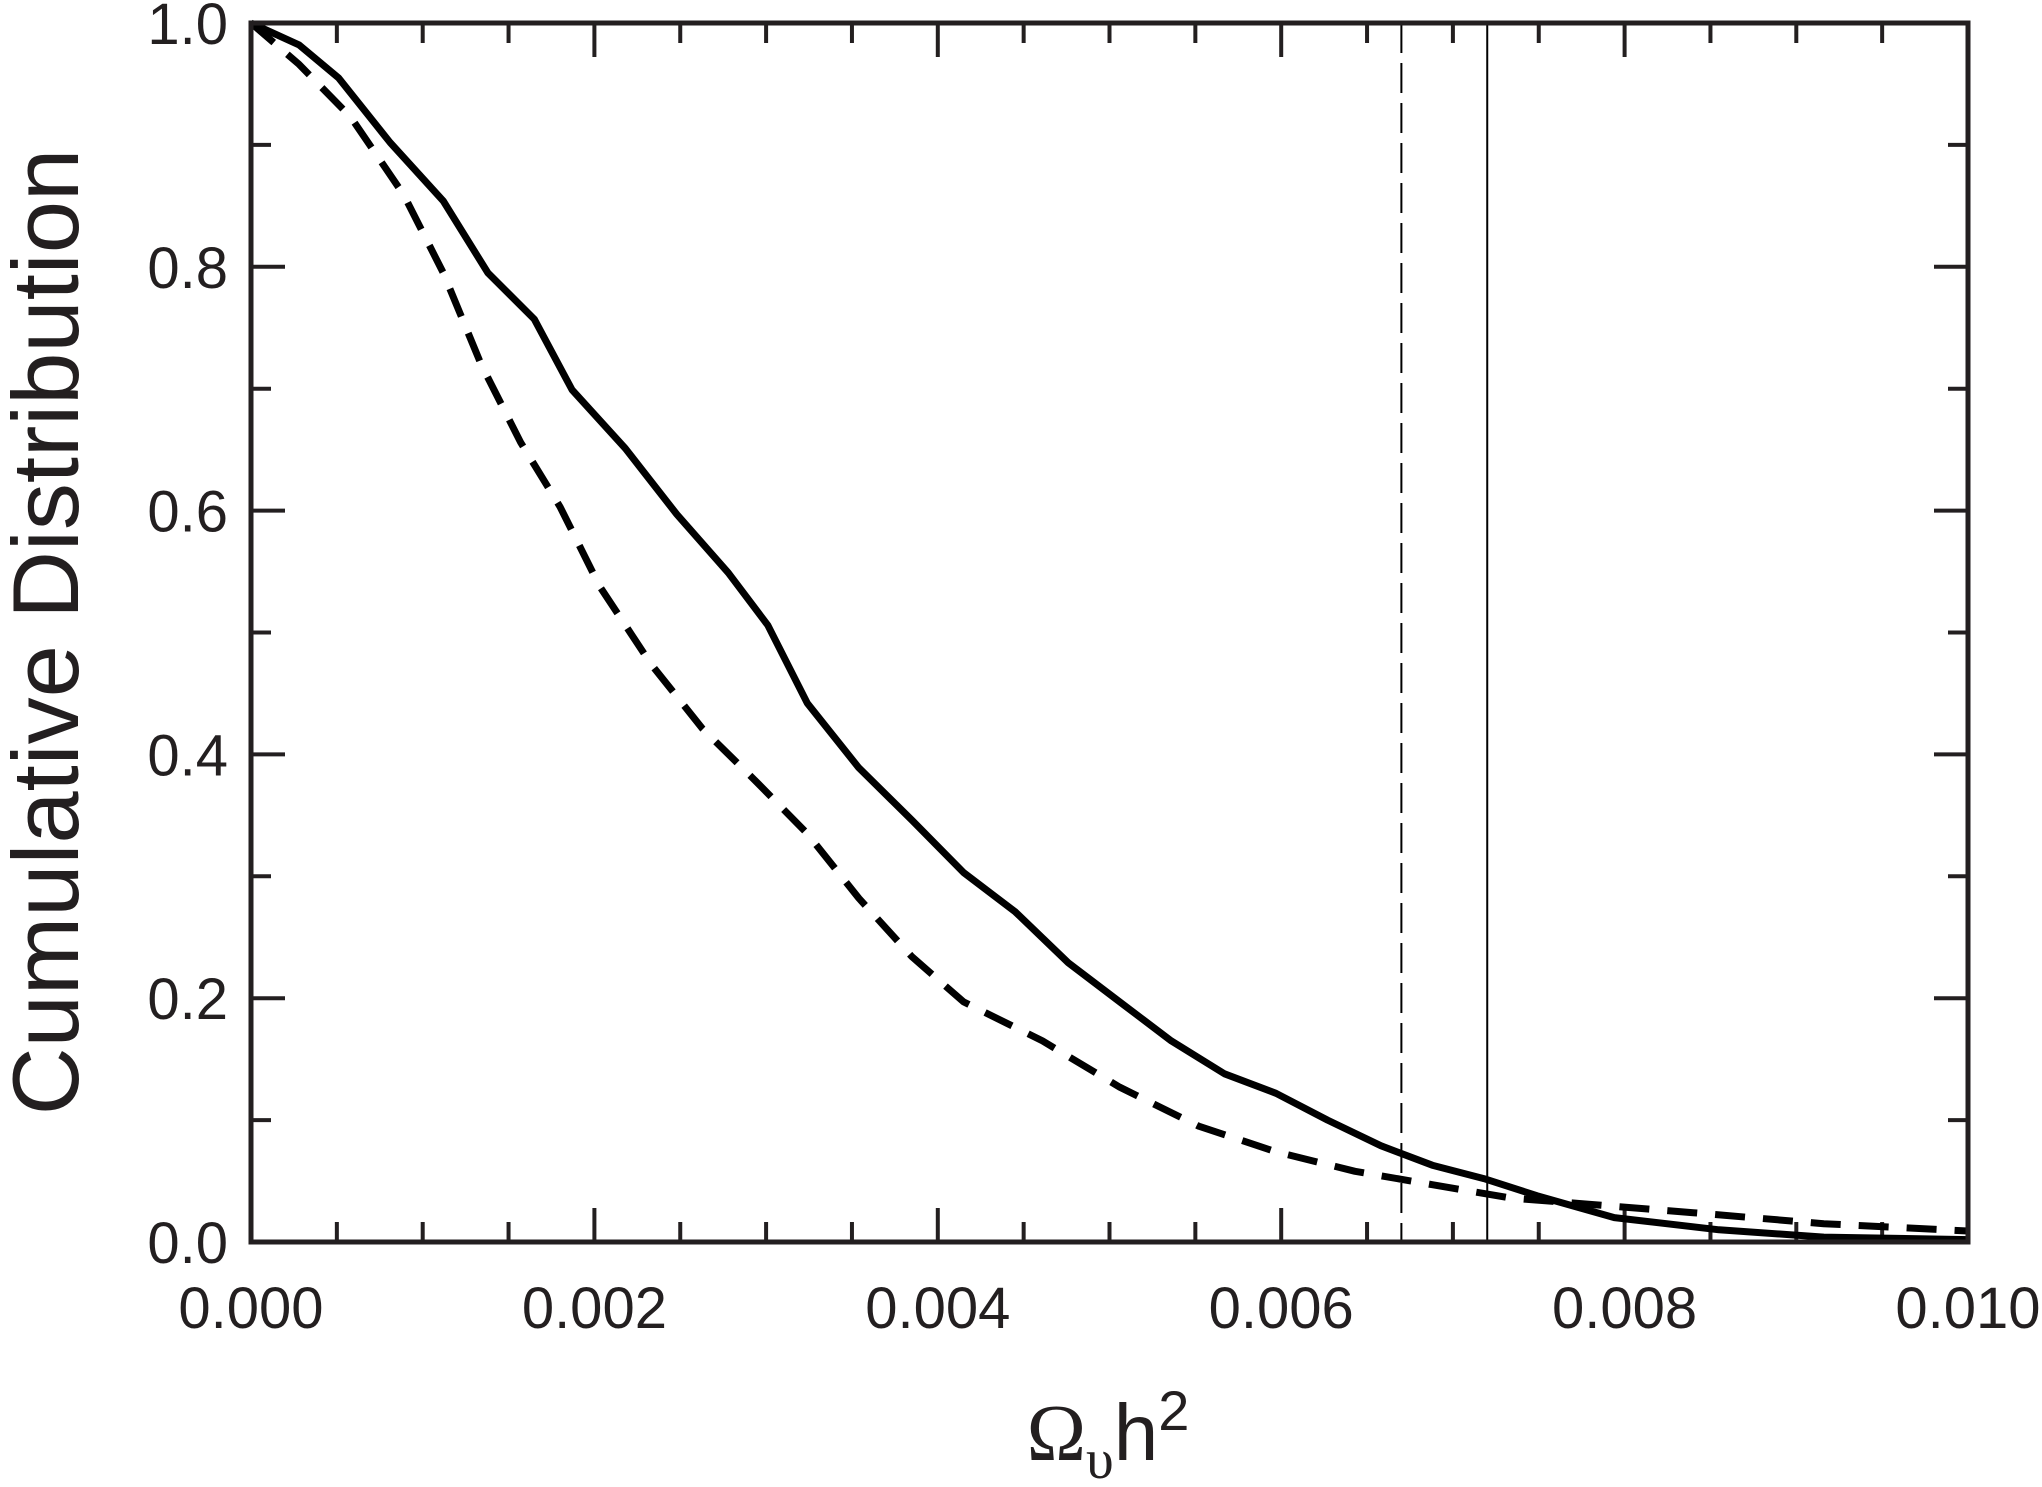 The image size is (2042, 1487). I want to click on x-axis-title-superscript: 2, so click(1173, 1410).